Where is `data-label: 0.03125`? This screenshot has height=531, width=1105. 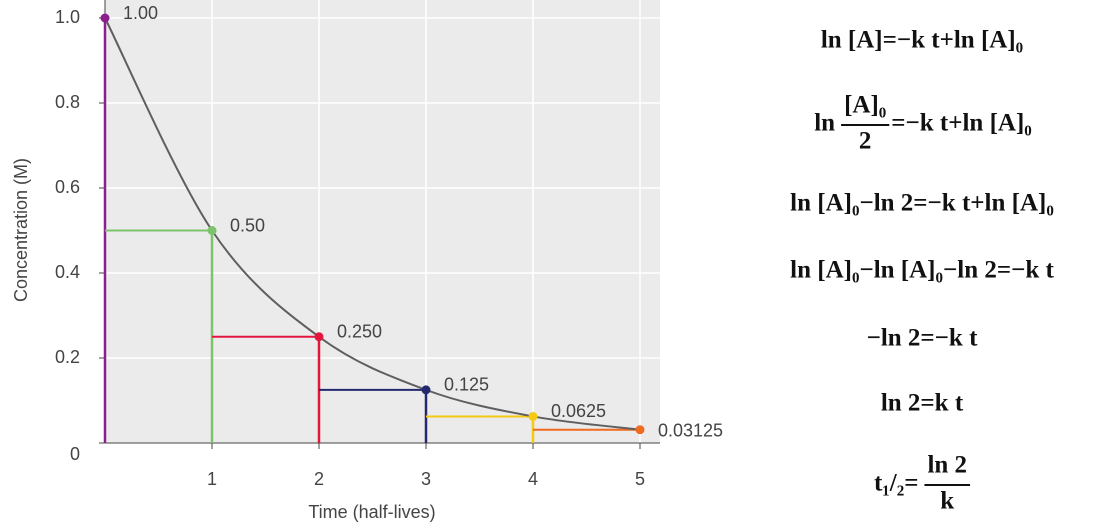 data-label: 0.03125 is located at coordinates (690, 430).